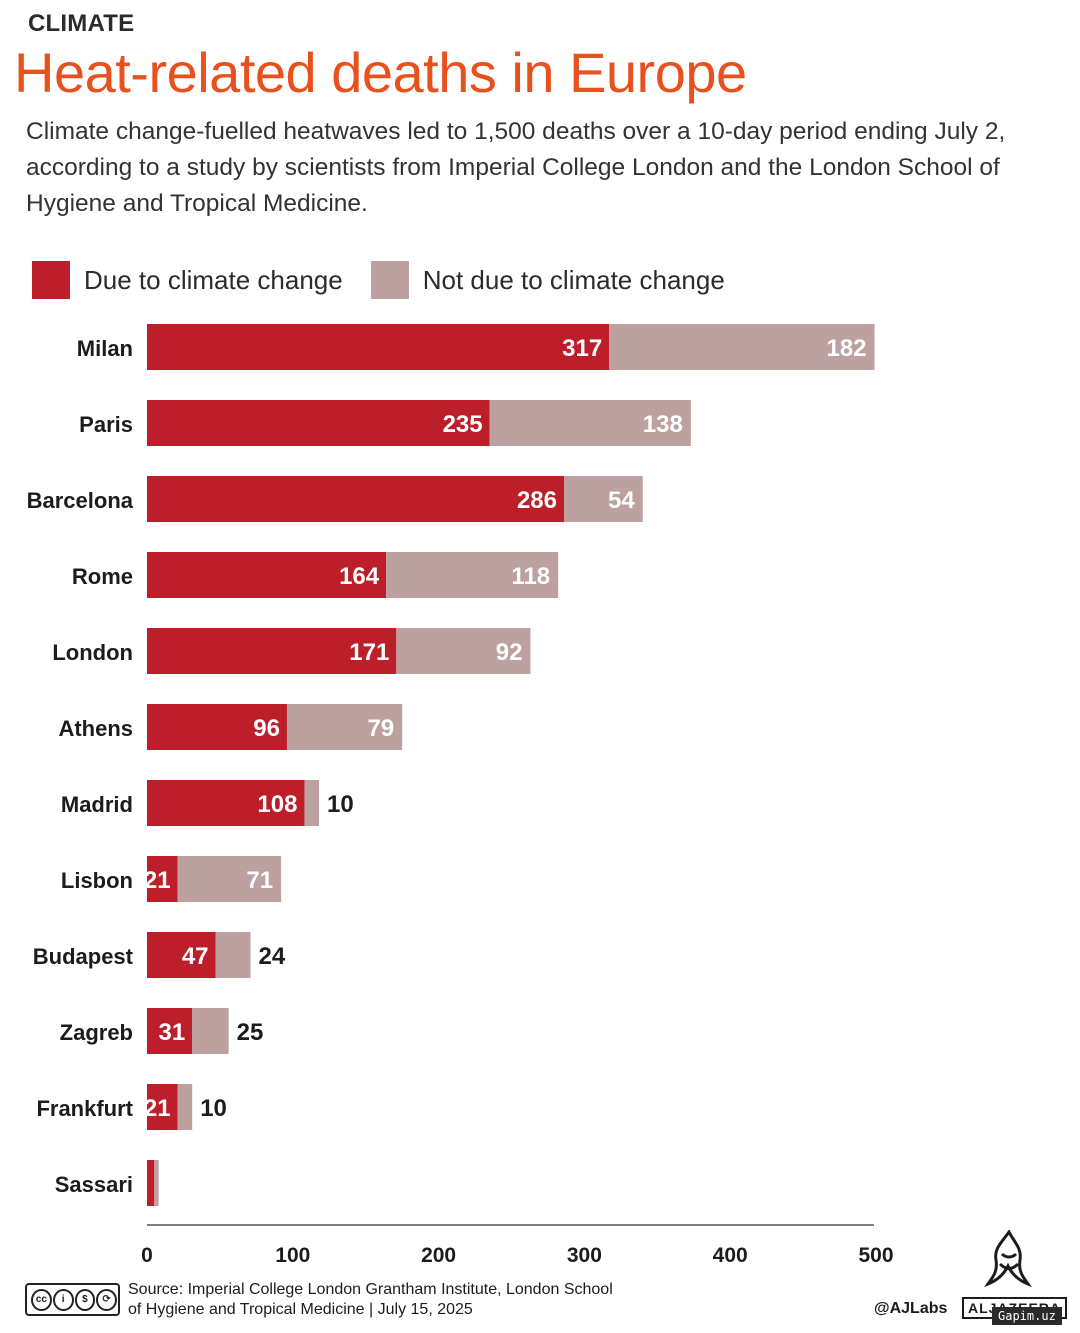  Describe the element at coordinates (94, 1184) in the screenshot. I see `category-label: Sassari` at that location.